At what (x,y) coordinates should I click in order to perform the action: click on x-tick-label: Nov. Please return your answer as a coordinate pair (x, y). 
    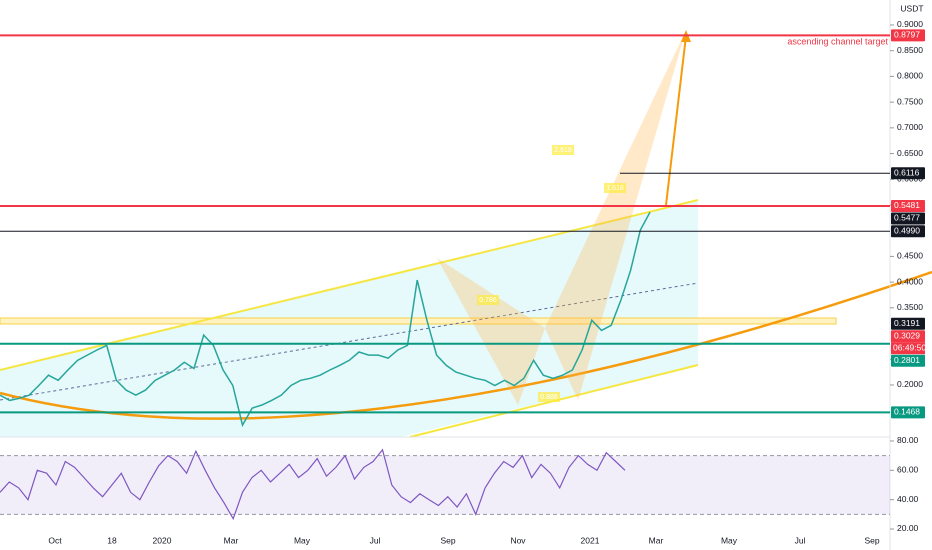
    Looking at the image, I should click on (518, 540).